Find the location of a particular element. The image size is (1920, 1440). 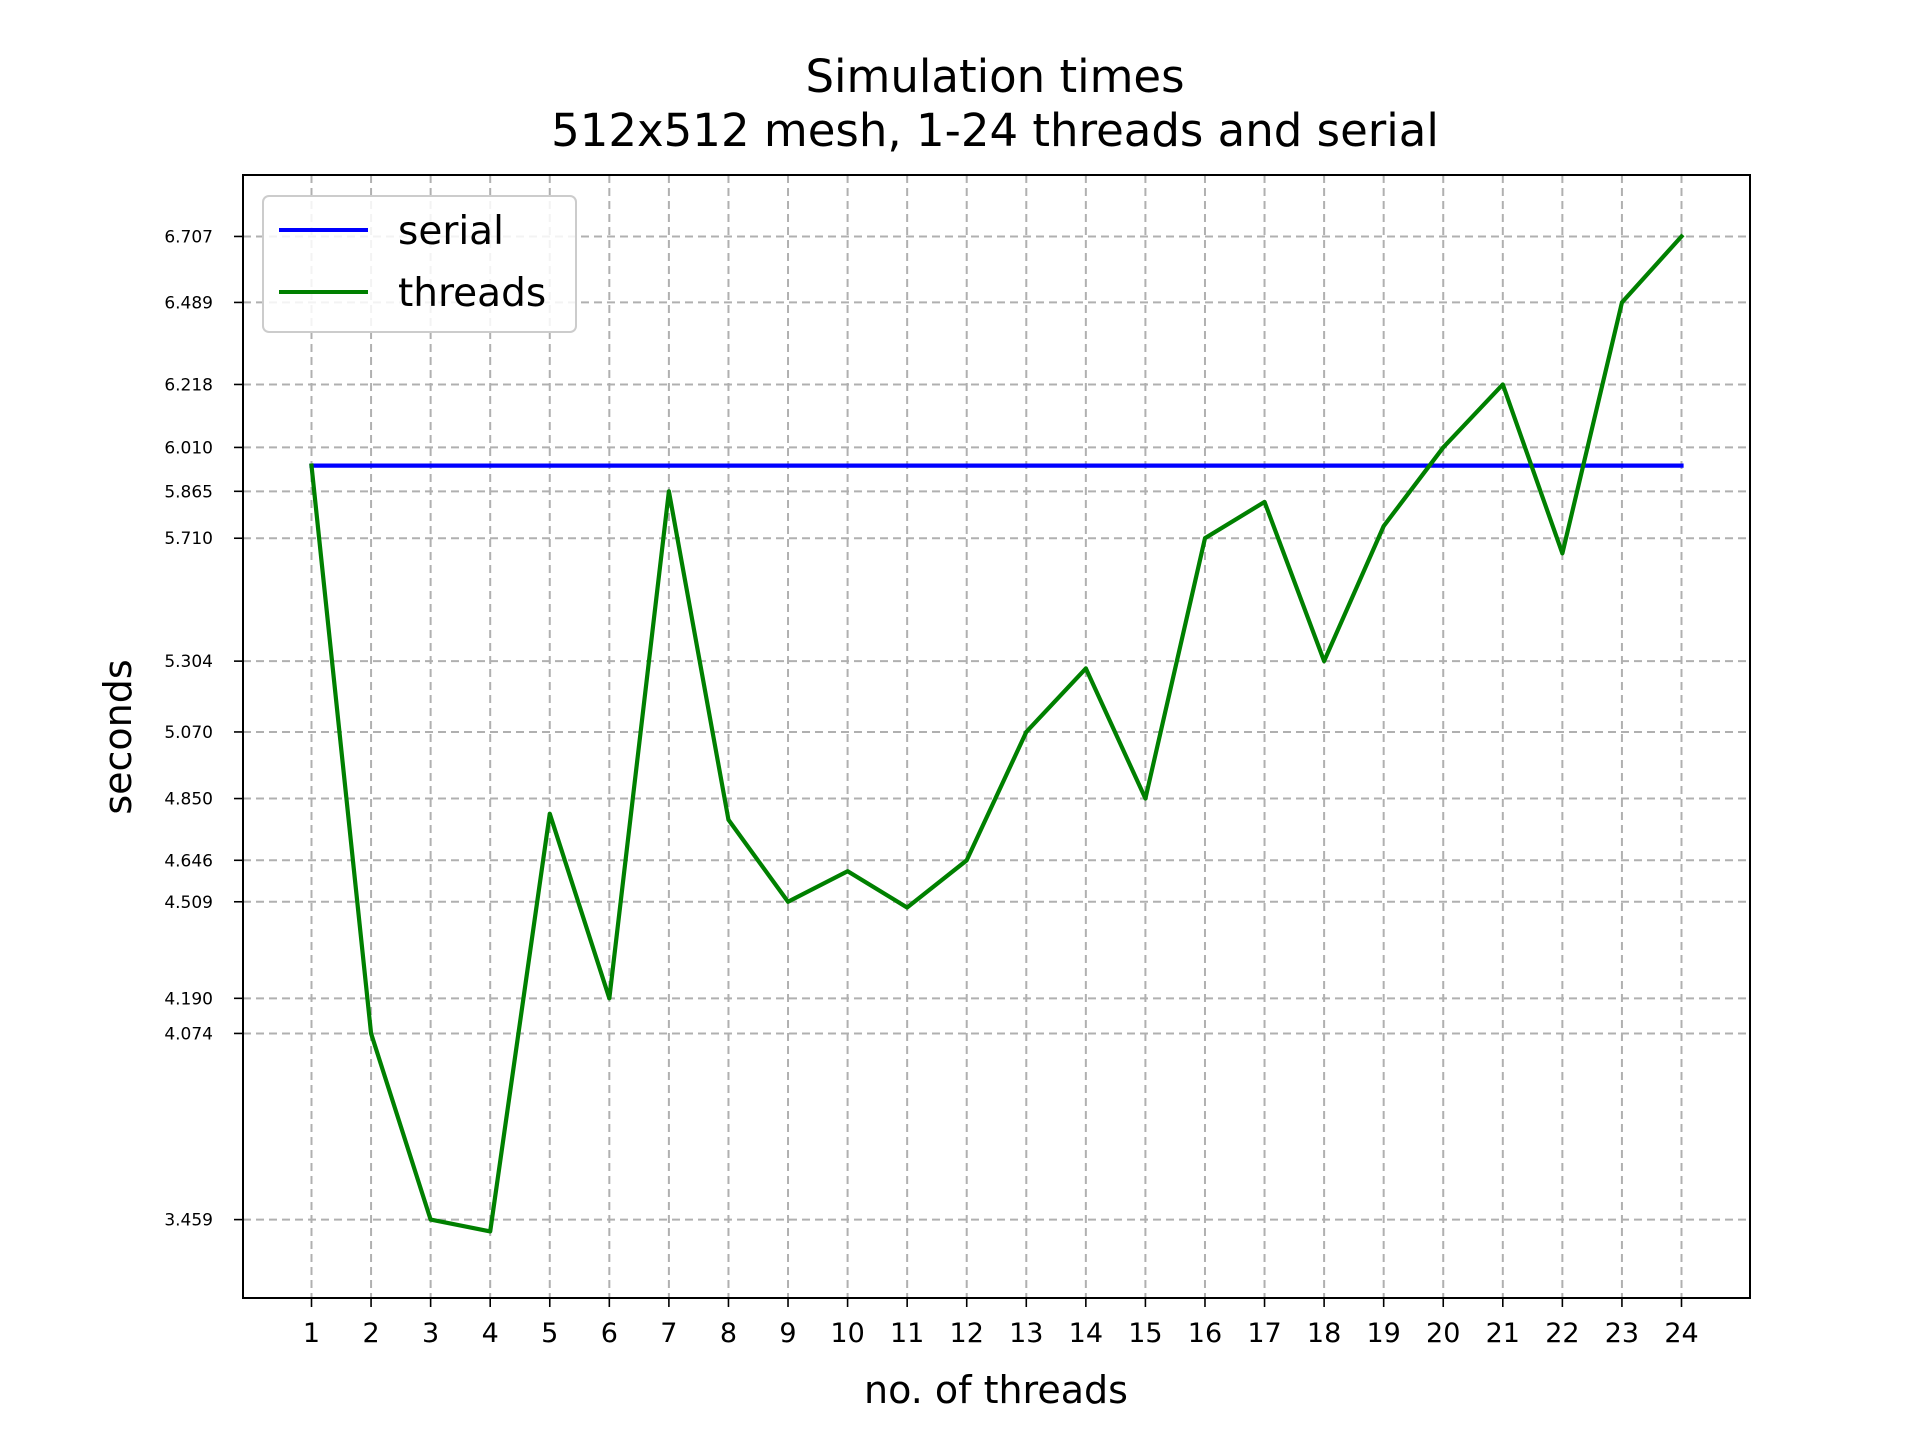

y-tick-label: 3.459 is located at coordinates (188, 1221).